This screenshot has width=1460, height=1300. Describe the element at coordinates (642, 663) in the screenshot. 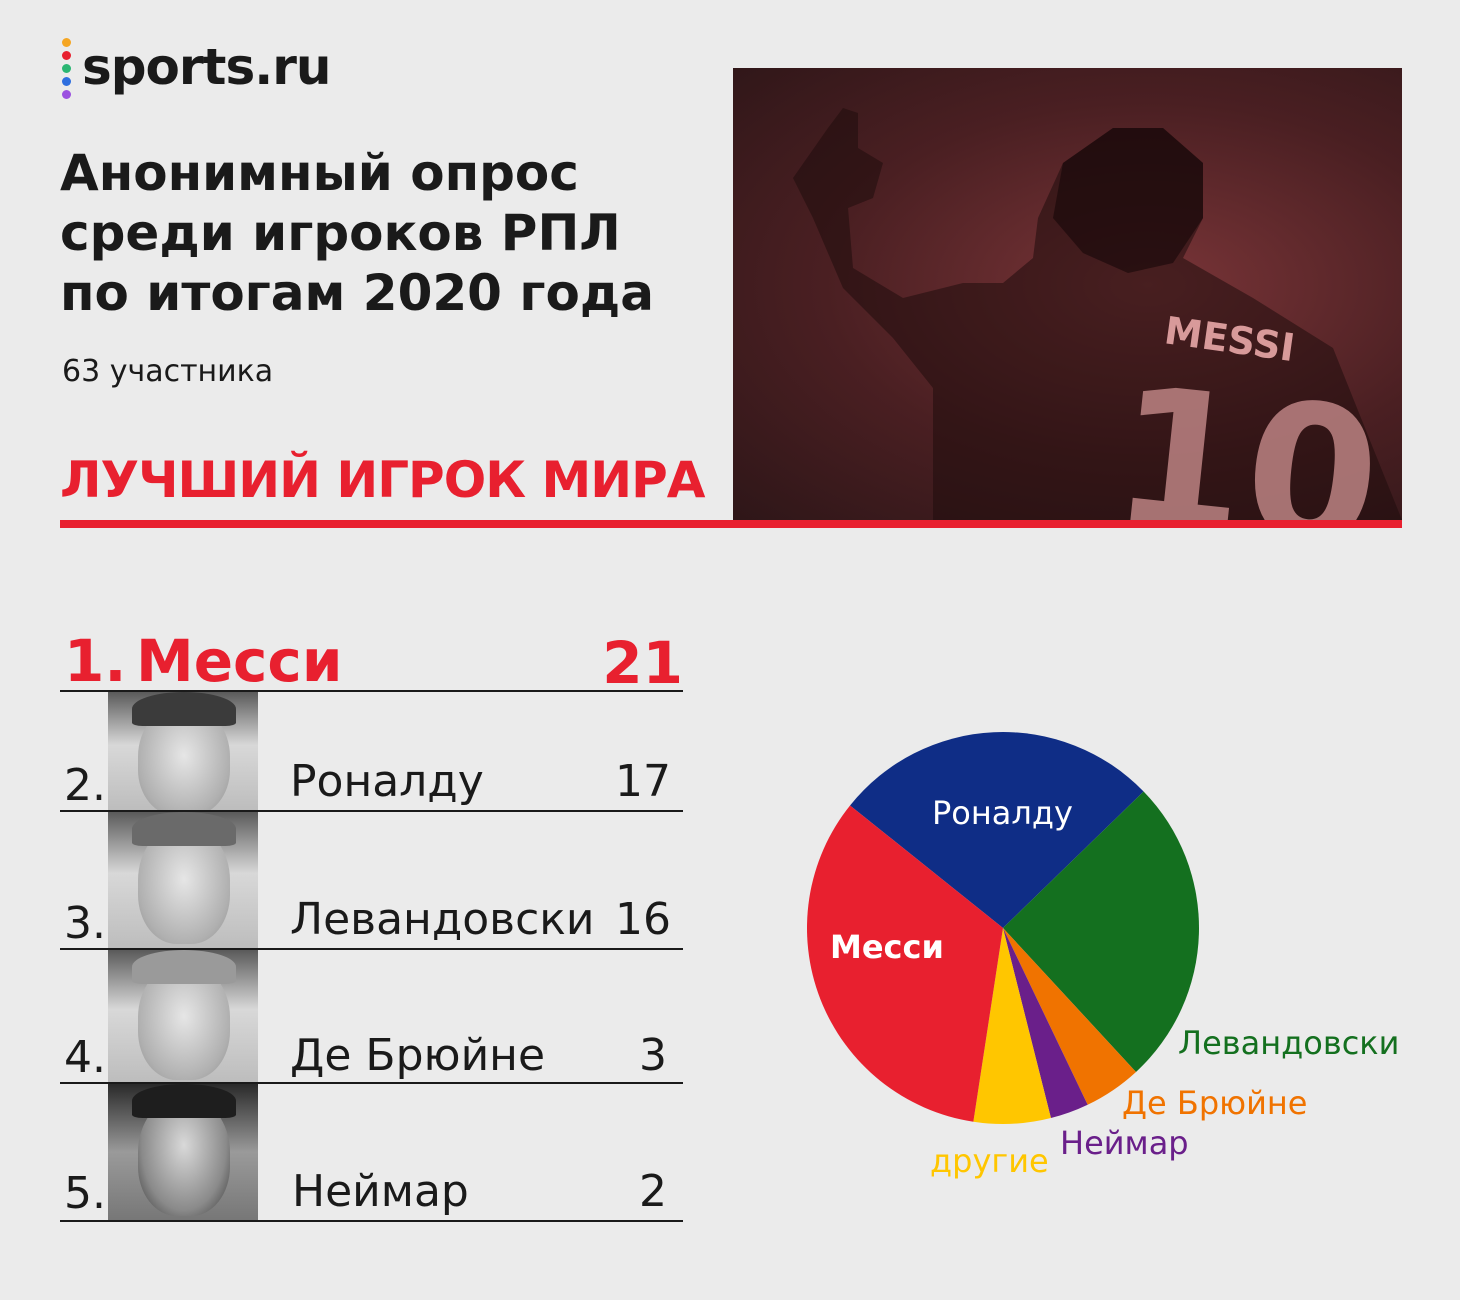

I see `vote-count: 21` at that location.